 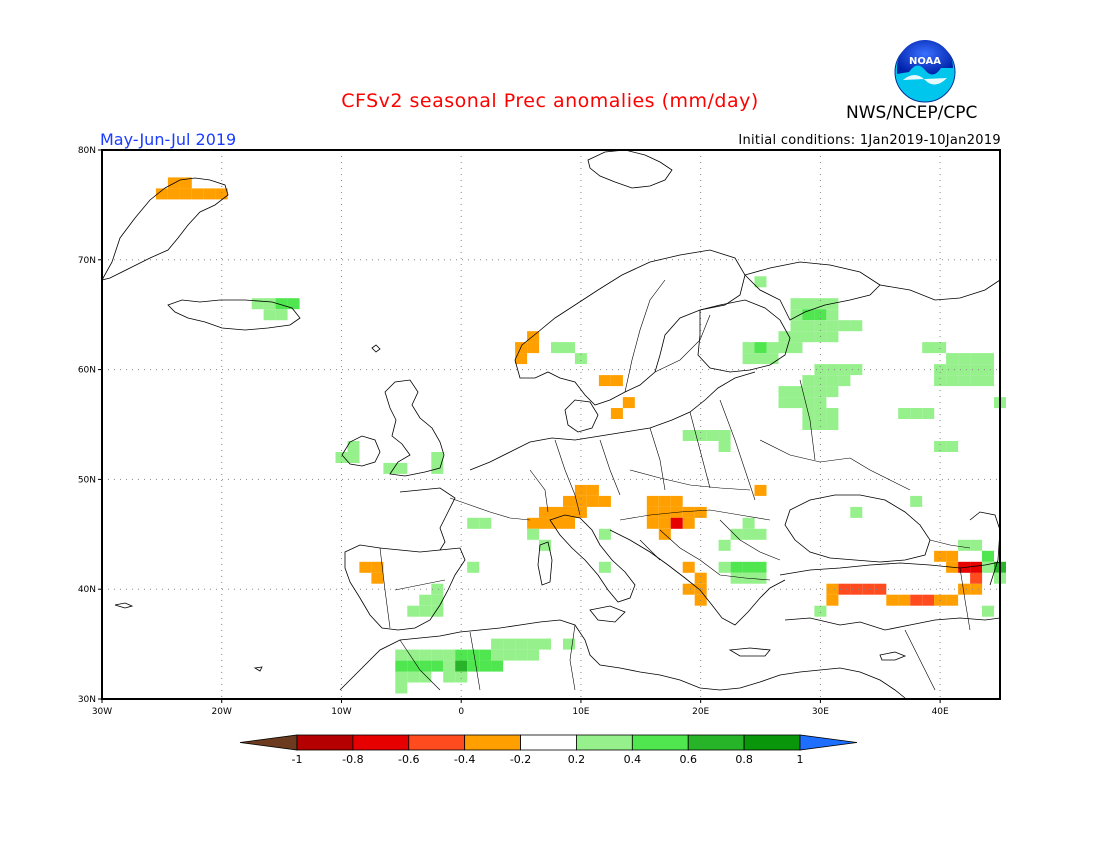 I want to click on coastline-madeira, so click(x=258, y=669).